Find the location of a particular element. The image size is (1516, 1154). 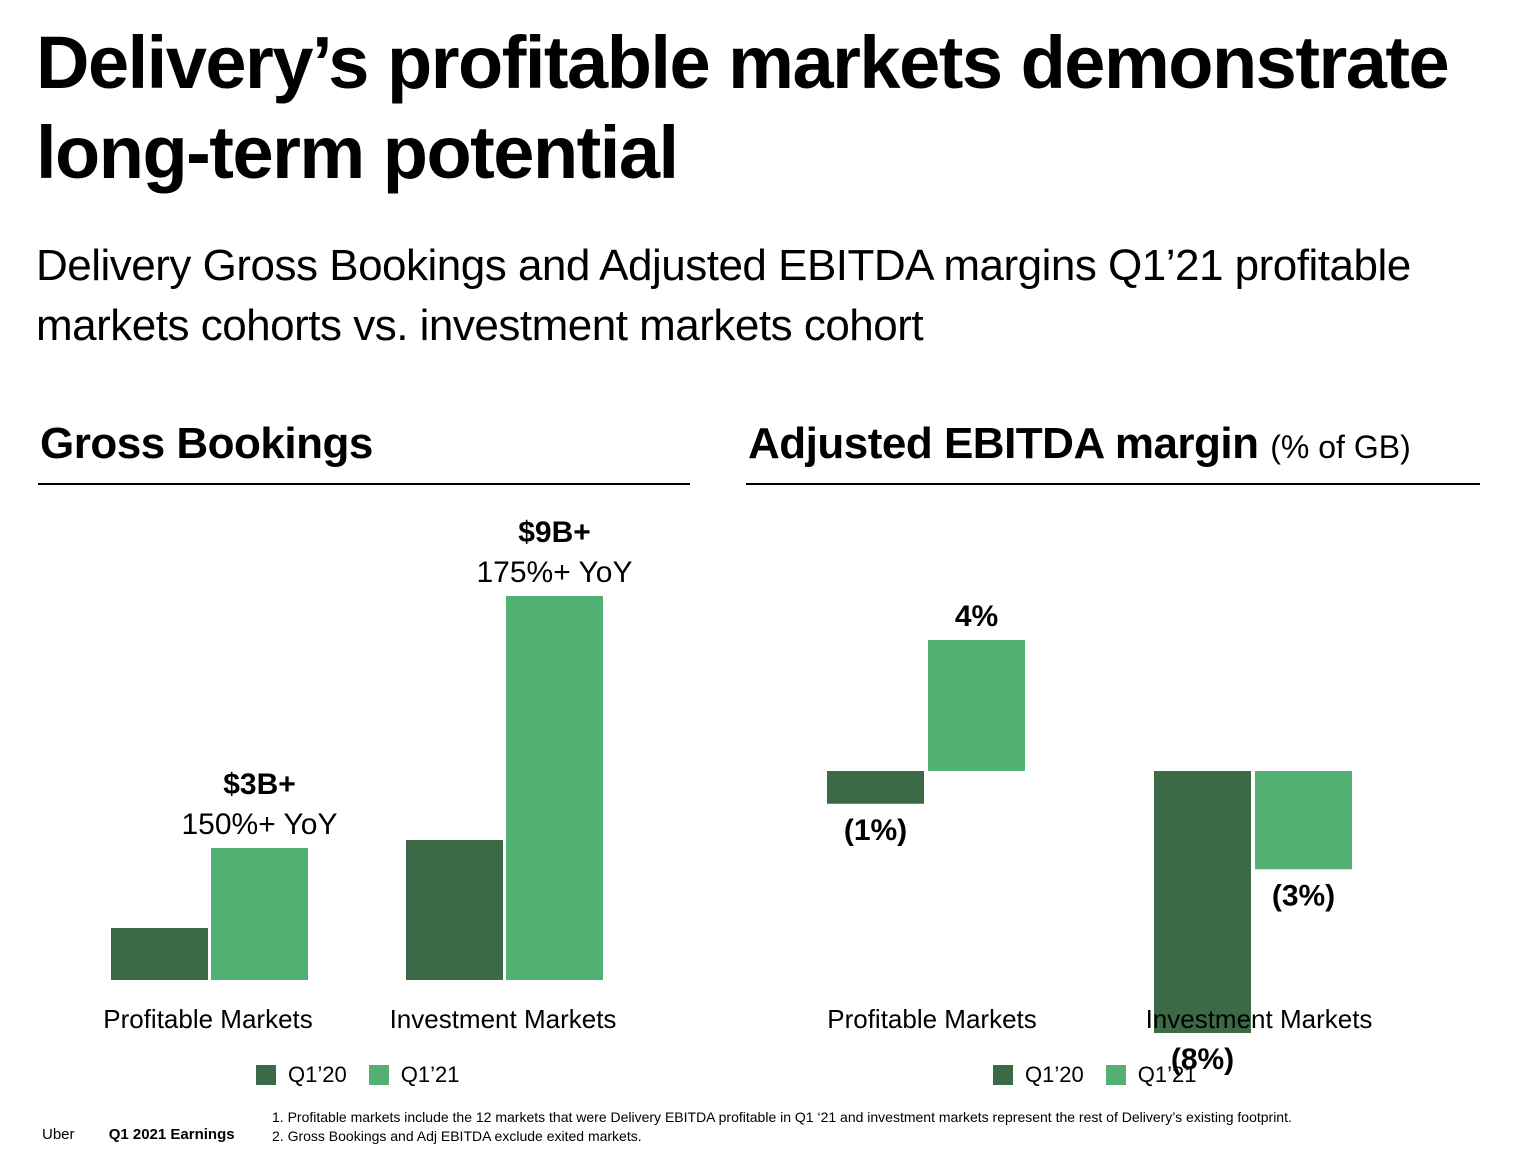

footer-report: Q1 2021 Earnings is located at coordinates (171, 1134).